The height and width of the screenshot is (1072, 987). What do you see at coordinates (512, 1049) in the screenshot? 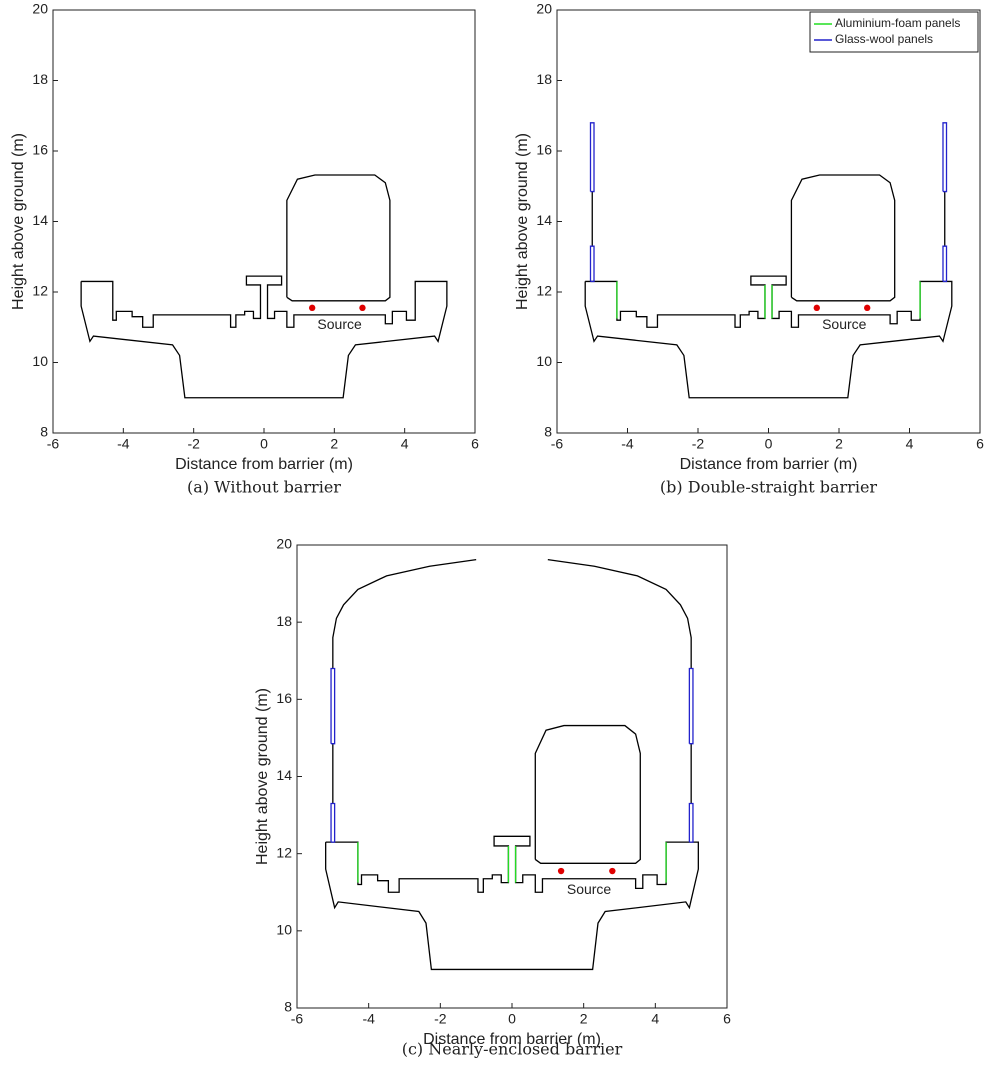
I see `caption: (c) Nearly-enclosed barrier` at bounding box center [512, 1049].